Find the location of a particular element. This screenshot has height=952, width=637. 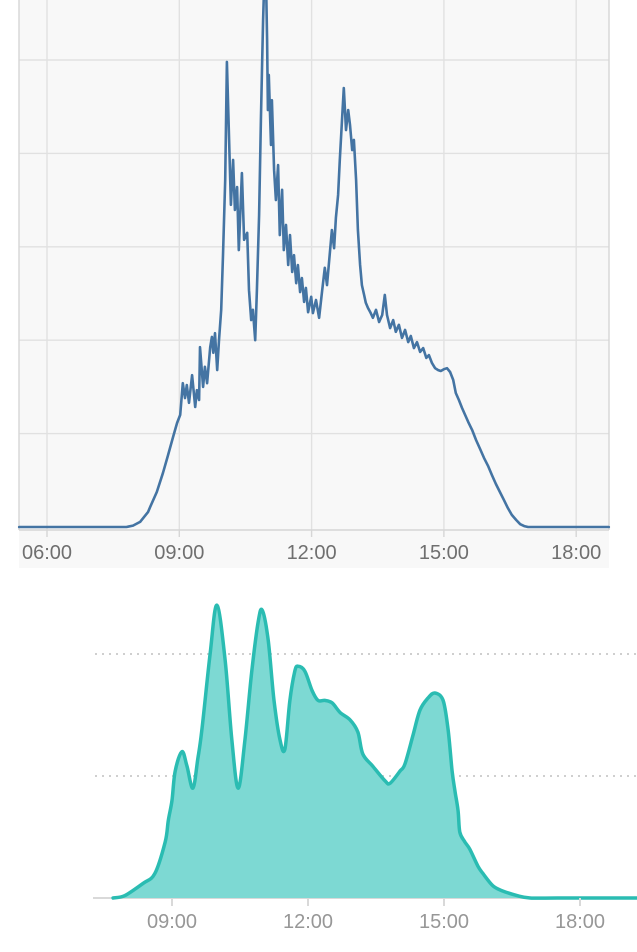

x-axis: 06:00 09:00 12:00 15:00 18:00 is located at coordinates (311, 547).